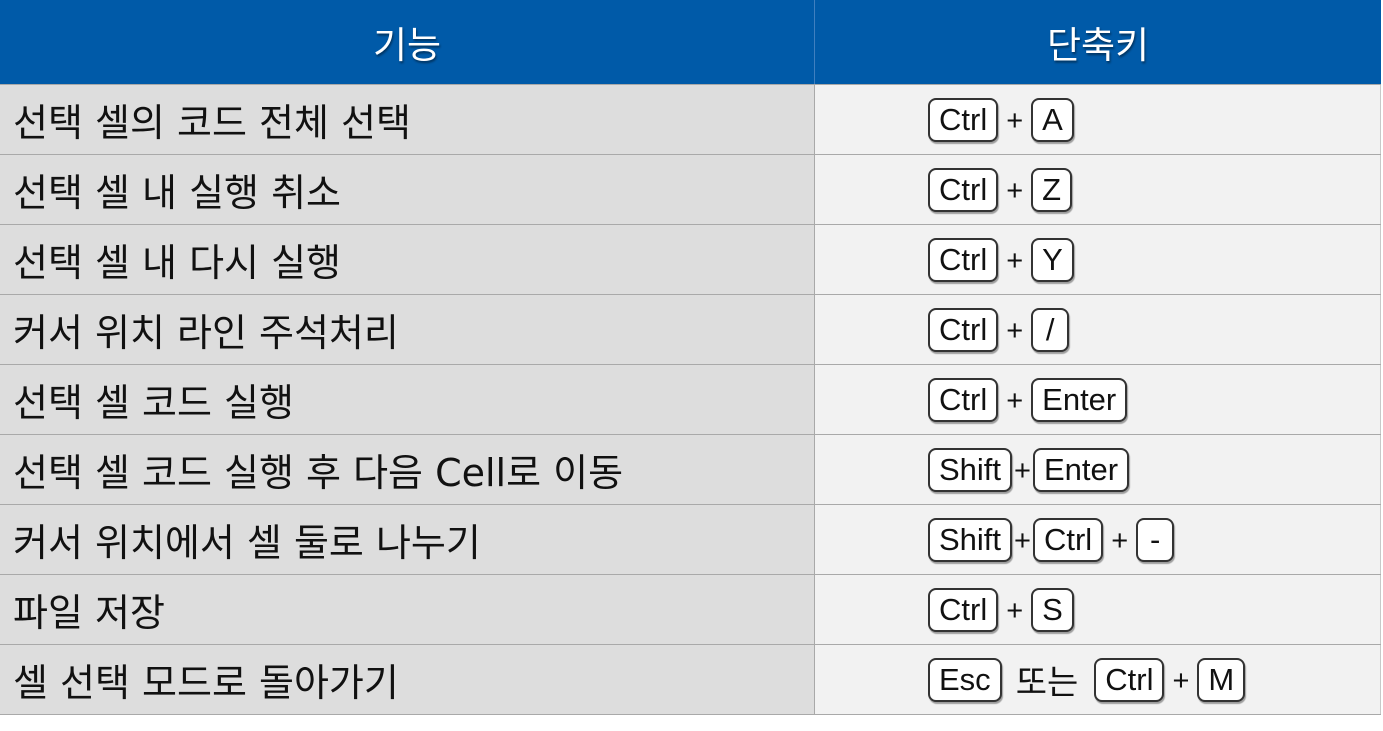 This screenshot has width=1383, height=731. Describe the element at coordinates (407, 539) in the screenshot. I see `feature-cell: 커서 위치에서 셀 둘로 나누기` at that location.